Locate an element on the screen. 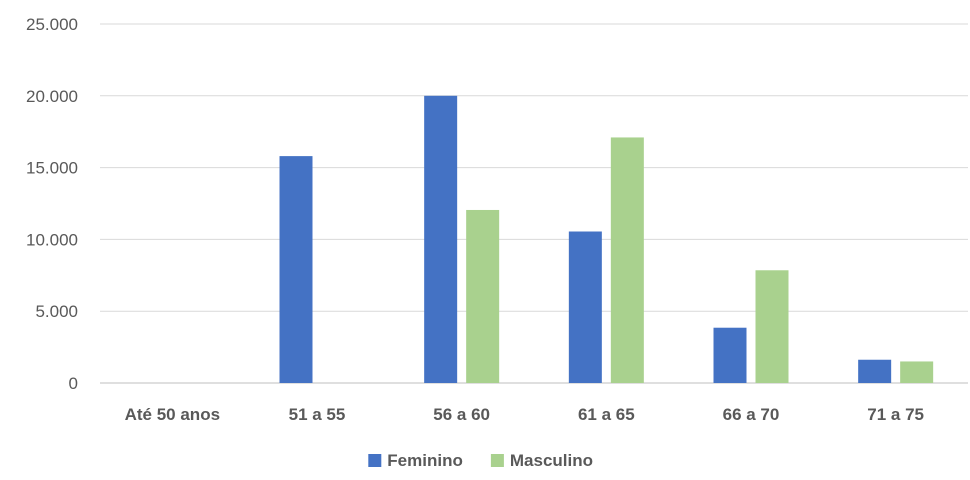 The image size is (970, 480). y-tick-label: 25.000 is located at coordinates (52, 24).